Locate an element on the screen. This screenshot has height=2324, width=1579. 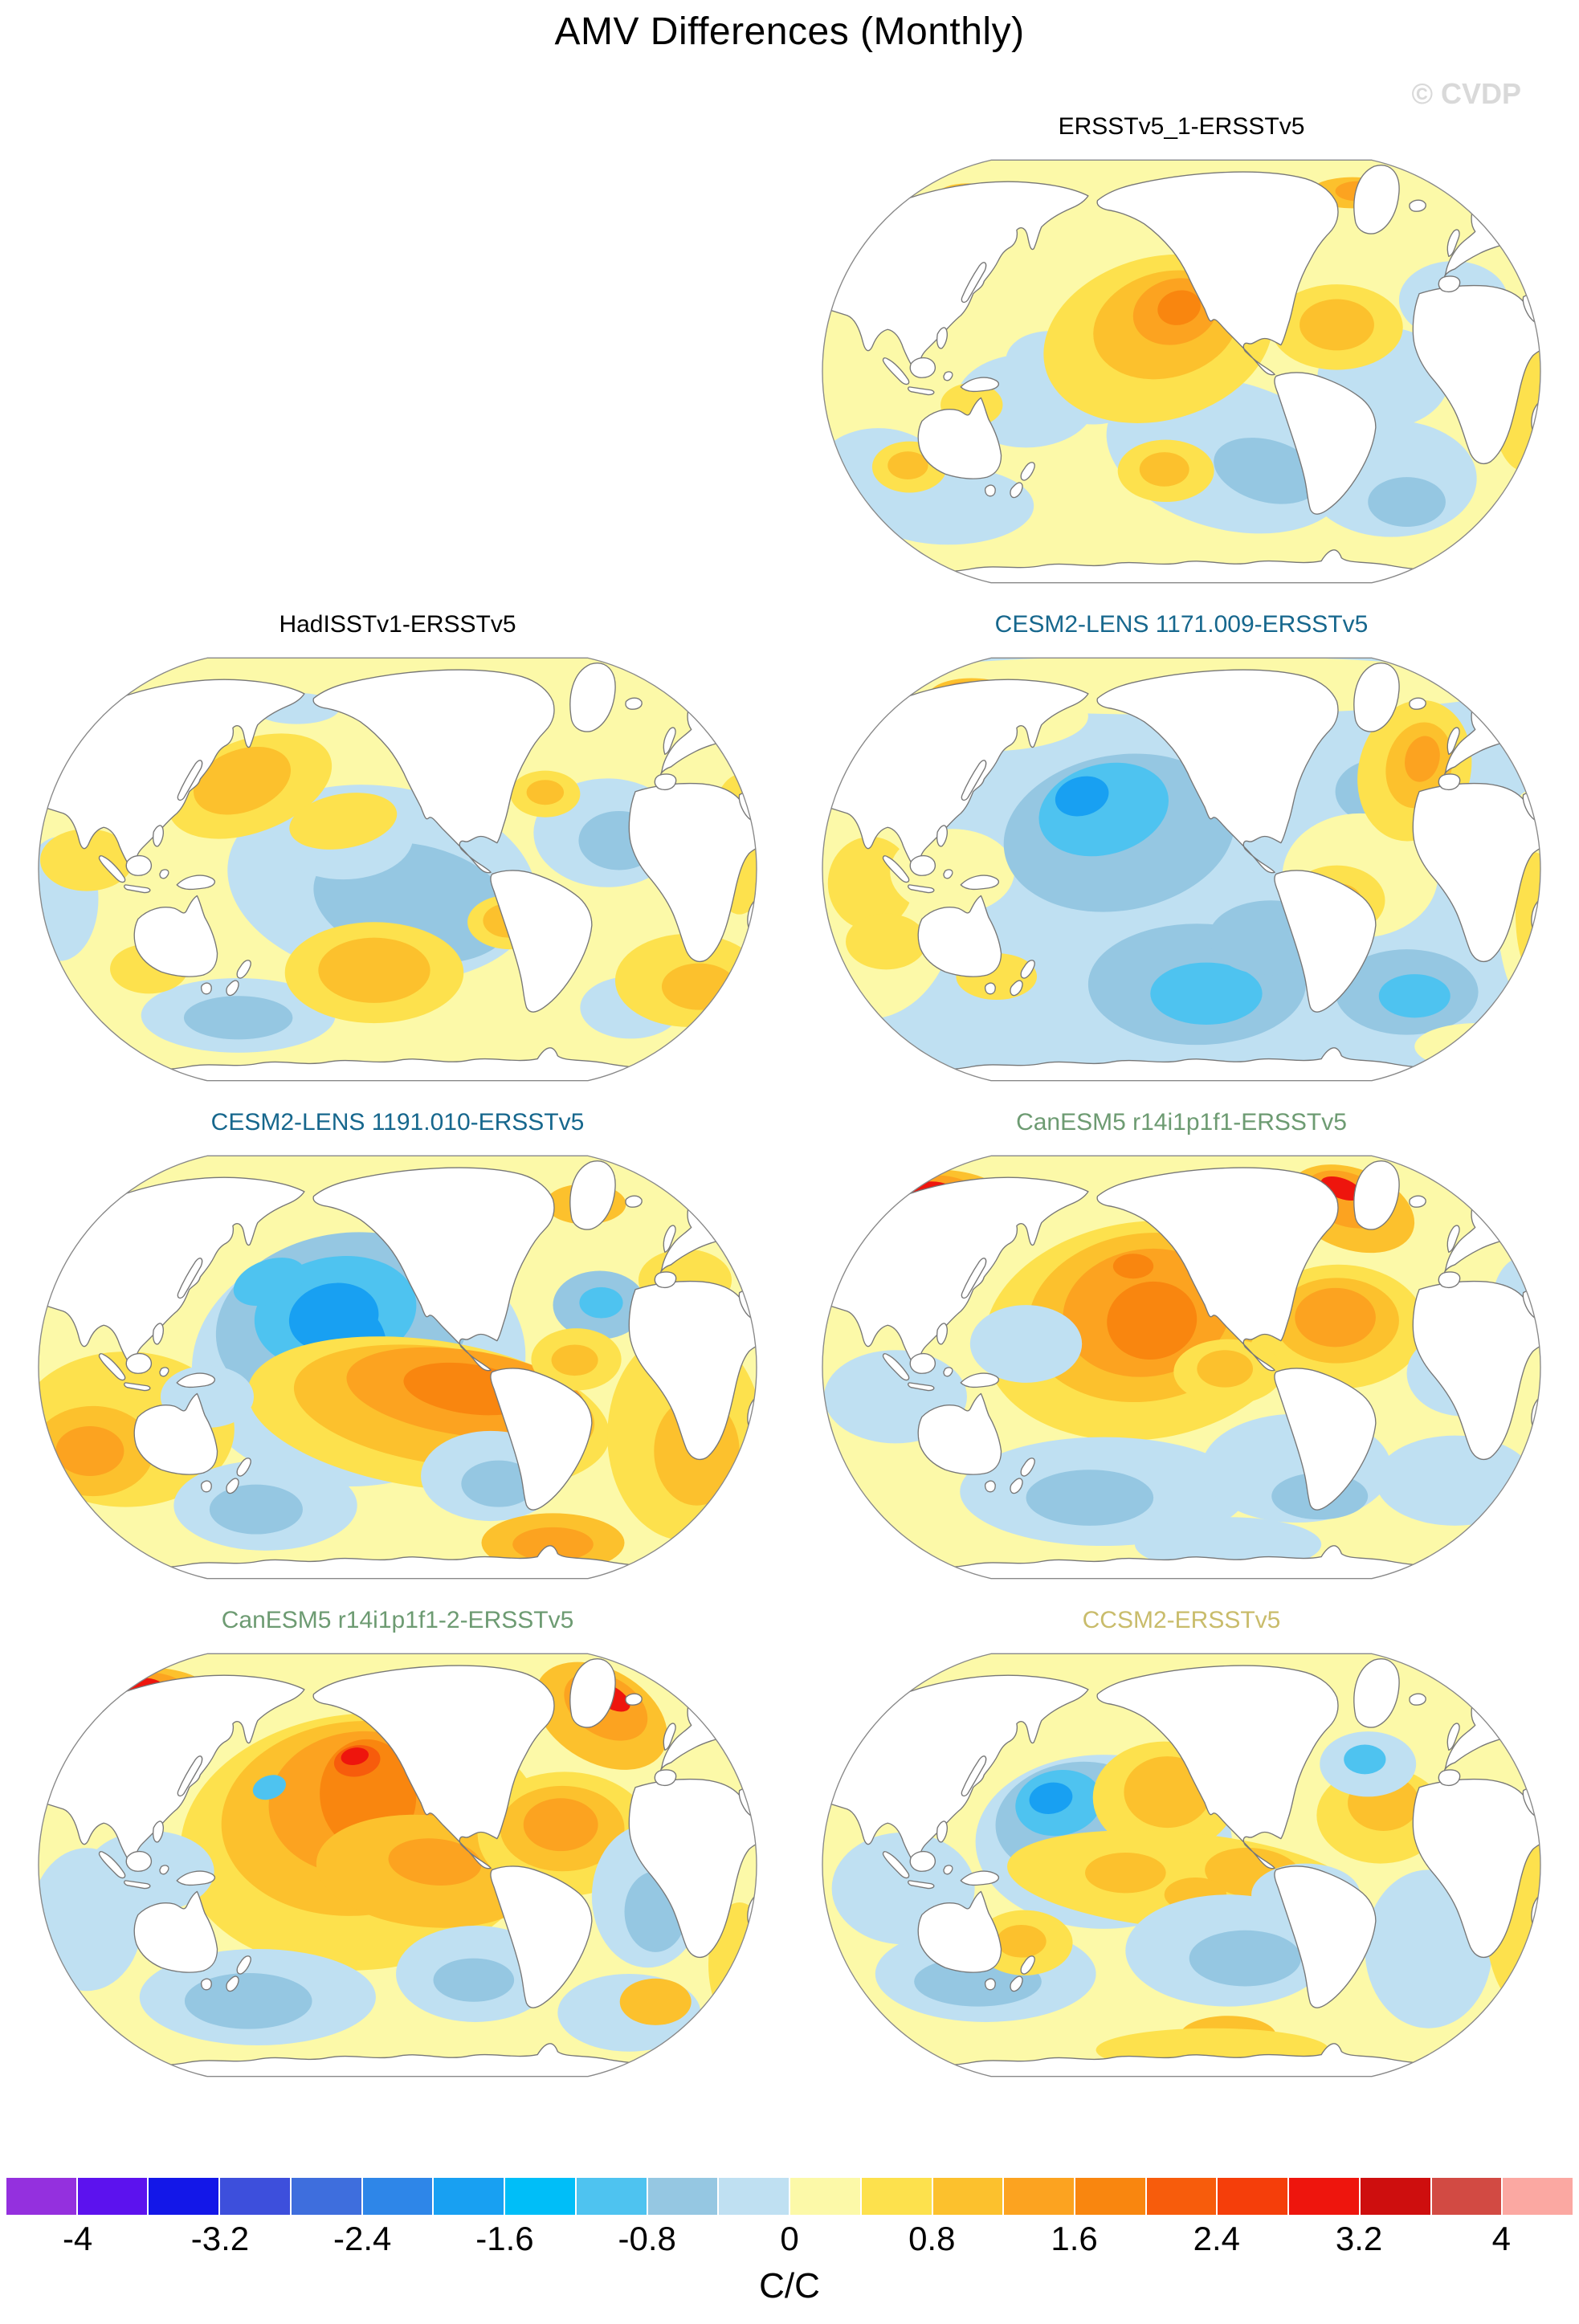
colorbar-tick-label: 1.6 is located at coordinates (1074, 2239).